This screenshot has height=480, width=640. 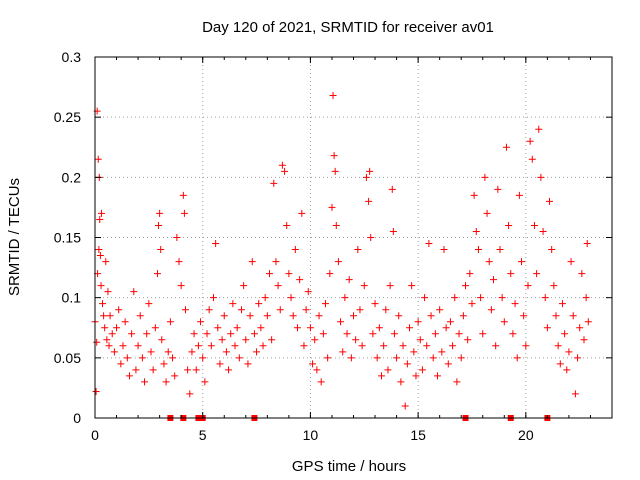 What do you see at coordinates (67, 117) in the screenshot?
I see `y-tick-label: 0.25` at bounding box center [67, 117].